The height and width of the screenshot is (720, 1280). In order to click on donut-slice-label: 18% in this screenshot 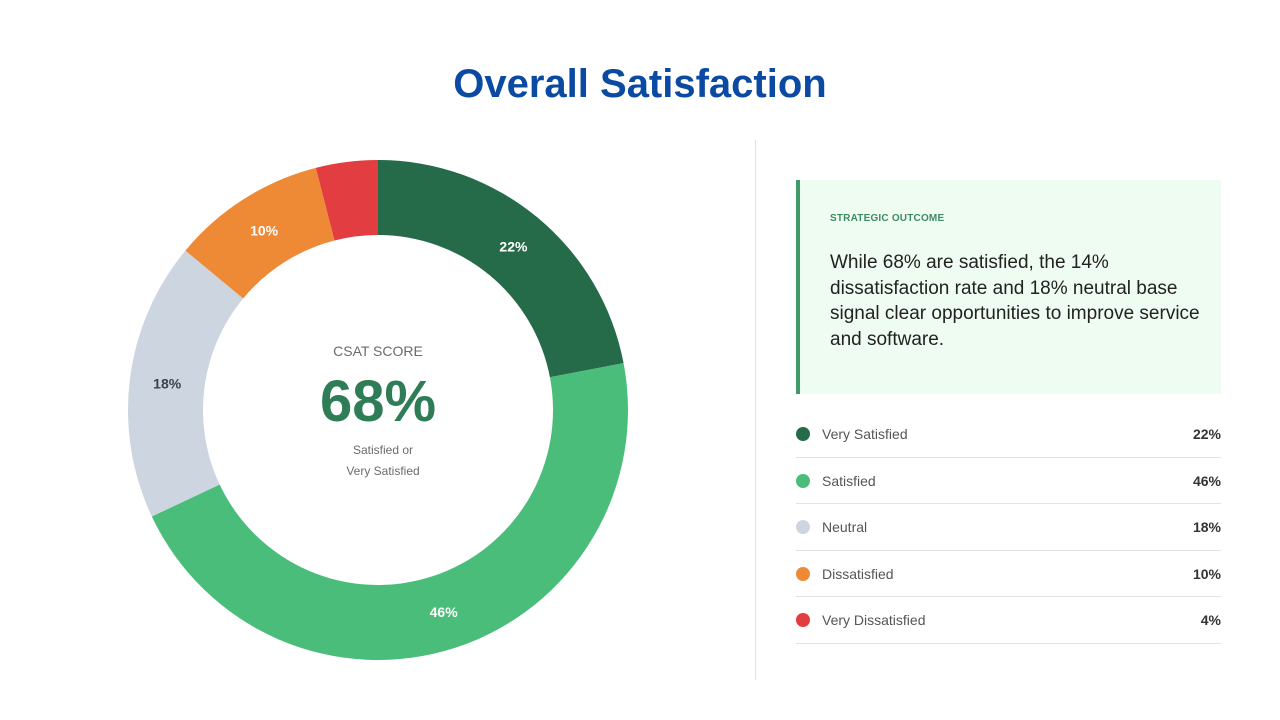, I will do `click(167, 383)`.